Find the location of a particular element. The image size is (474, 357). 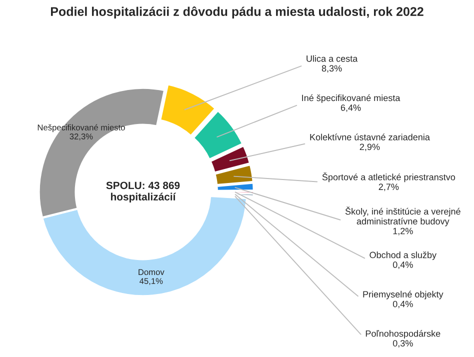

data-label: 2,7% is located at coordinates (388, 188).